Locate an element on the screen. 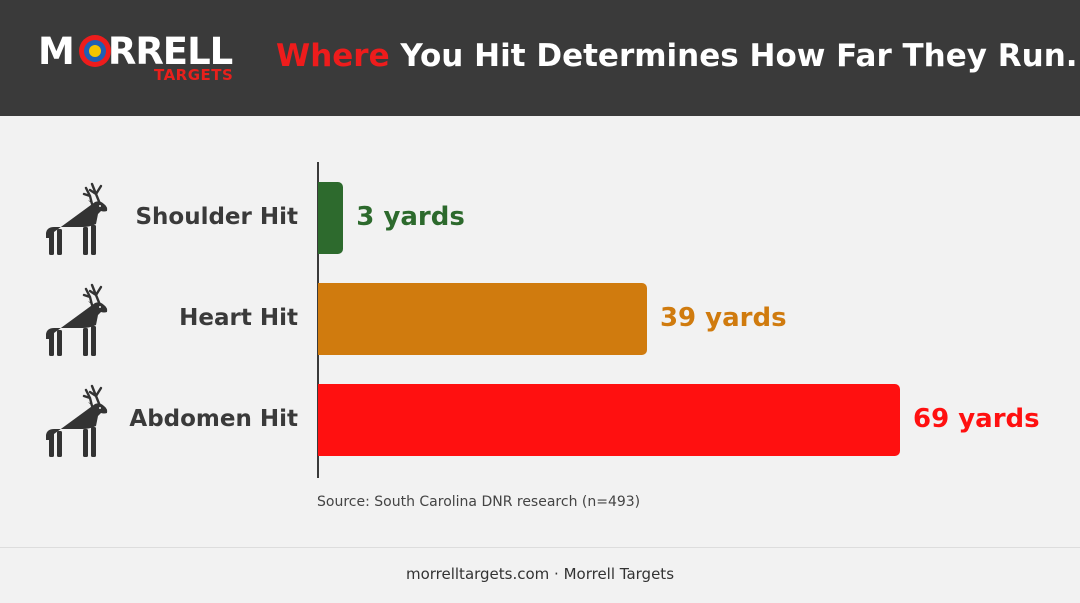 The height and width of the screenshot is (603, 1080). value-label: 39 yards is located at coordinates (723, 318).